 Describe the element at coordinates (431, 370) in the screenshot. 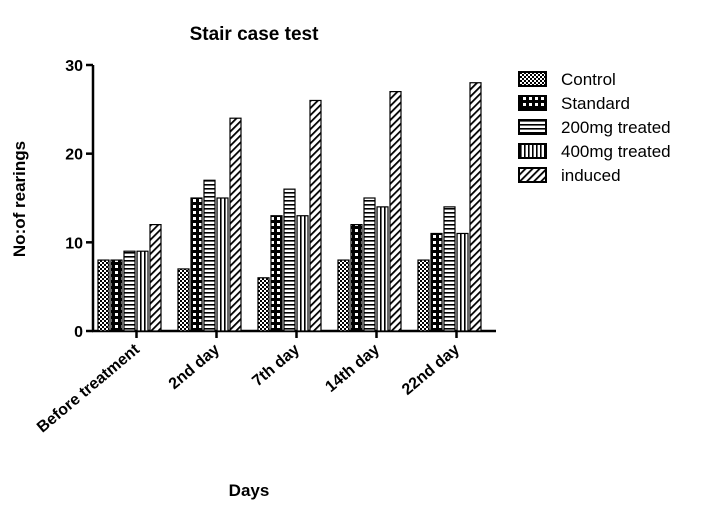

I see `x-tick-label: 22nd day` at that location.